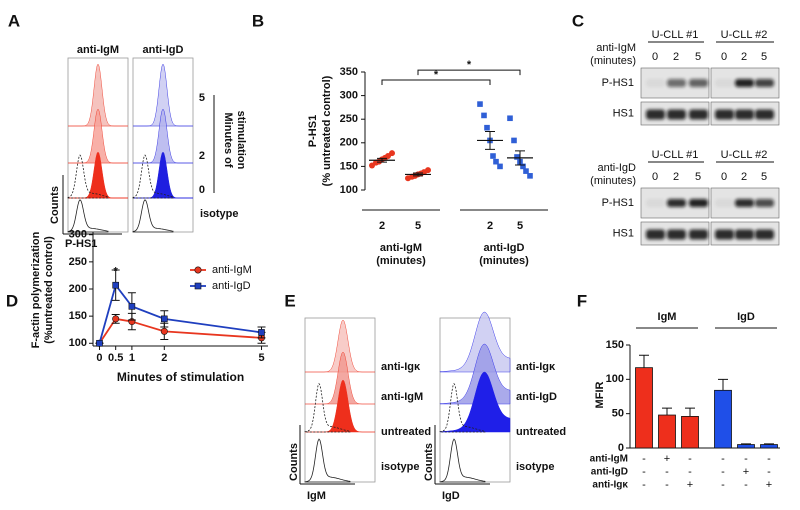 The width and height of the screenshot is (800, 510). What do you see at coordinates (541, 432) in the screenshot?
I see `histogram-label: untreated` at bounding box center [541, 432].